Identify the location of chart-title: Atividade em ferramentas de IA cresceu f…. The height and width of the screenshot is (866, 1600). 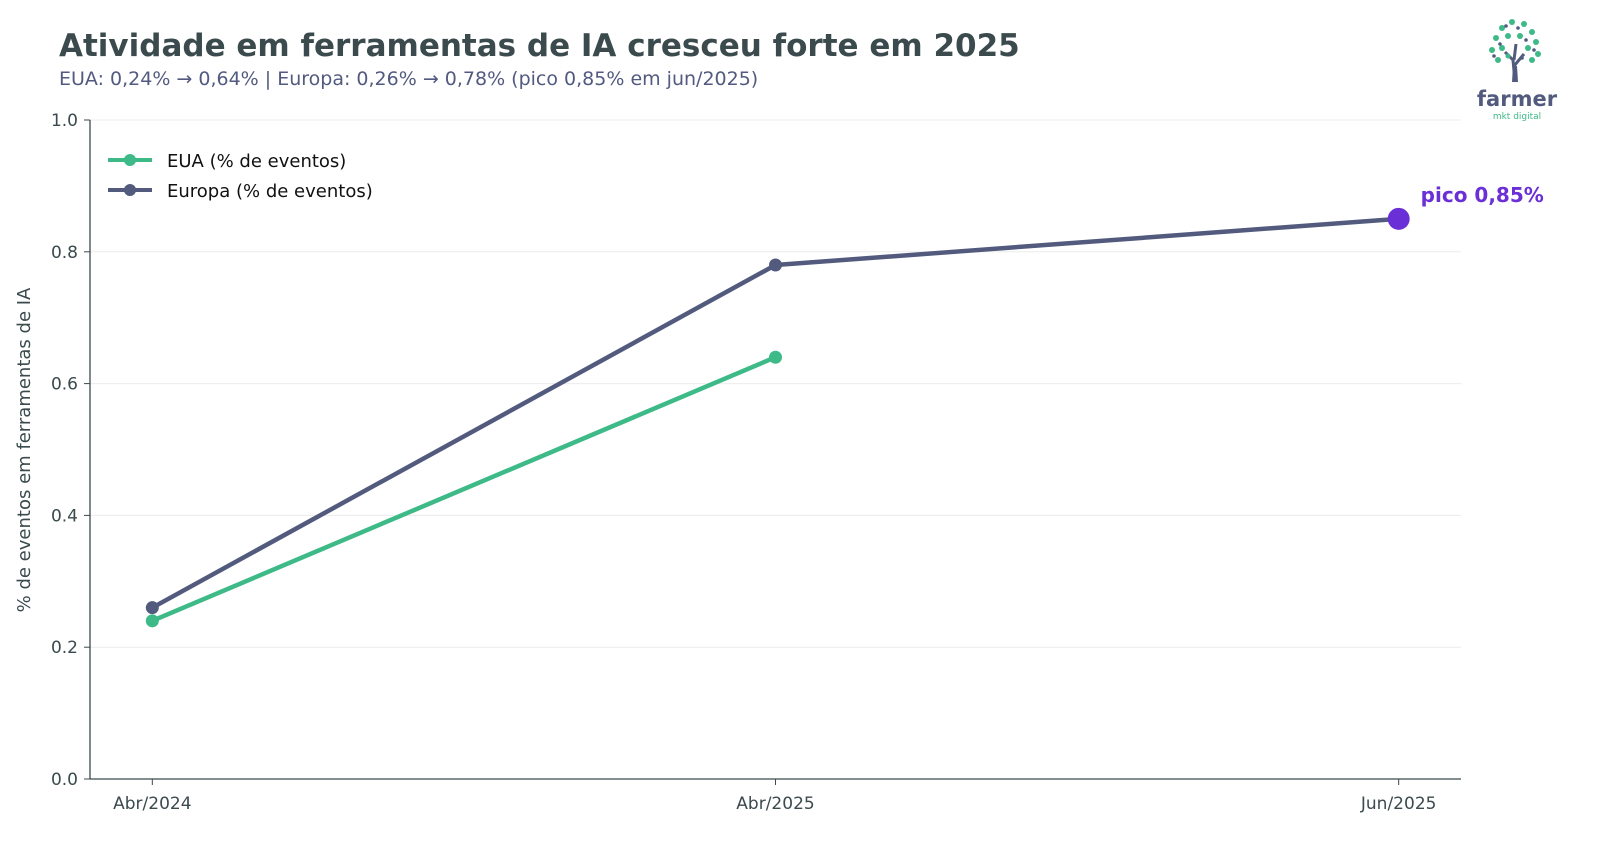
(539, 46).